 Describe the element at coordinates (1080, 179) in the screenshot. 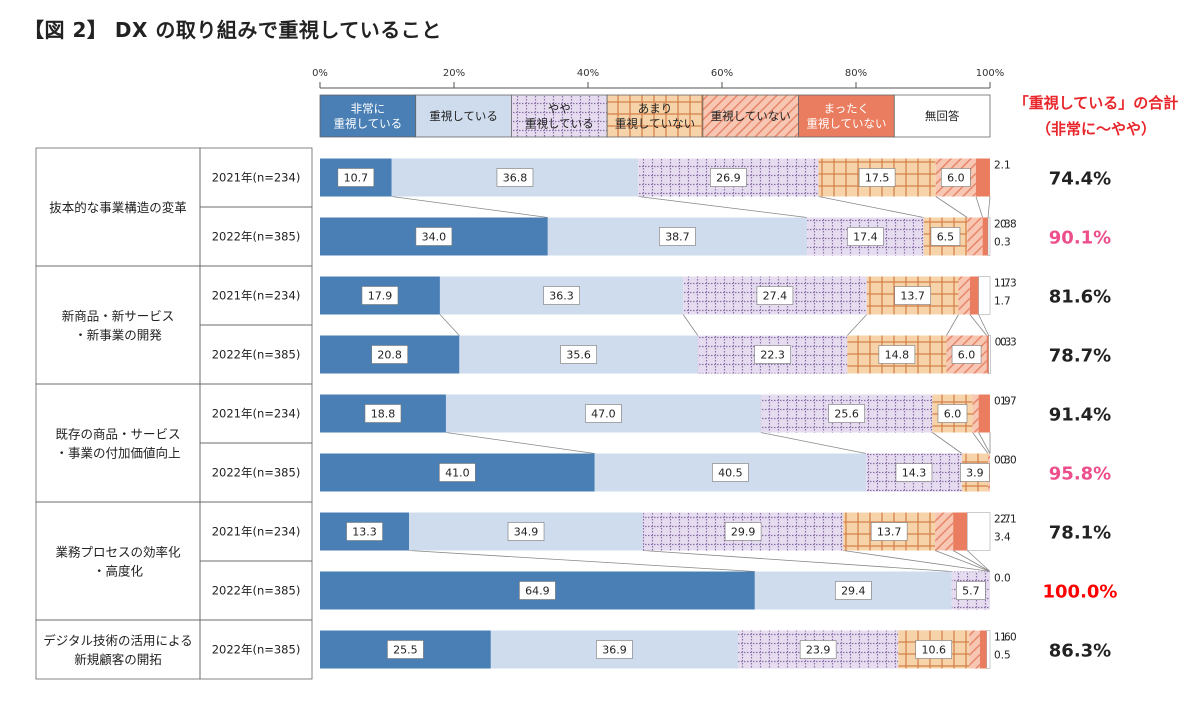

I see `total-value: 74.4%` at that location.